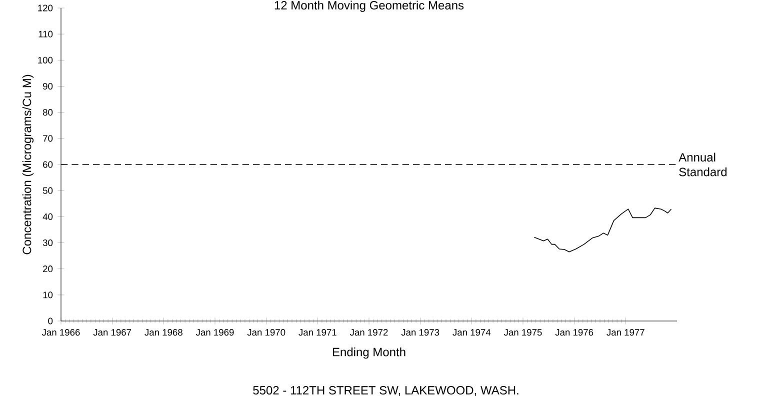 Image resolution: width=772 pixels, height=408 pixels. Describe the element at coordinates (471, 332) in the screenshot. I see `x-tick-label: Jan 1974` at that location.